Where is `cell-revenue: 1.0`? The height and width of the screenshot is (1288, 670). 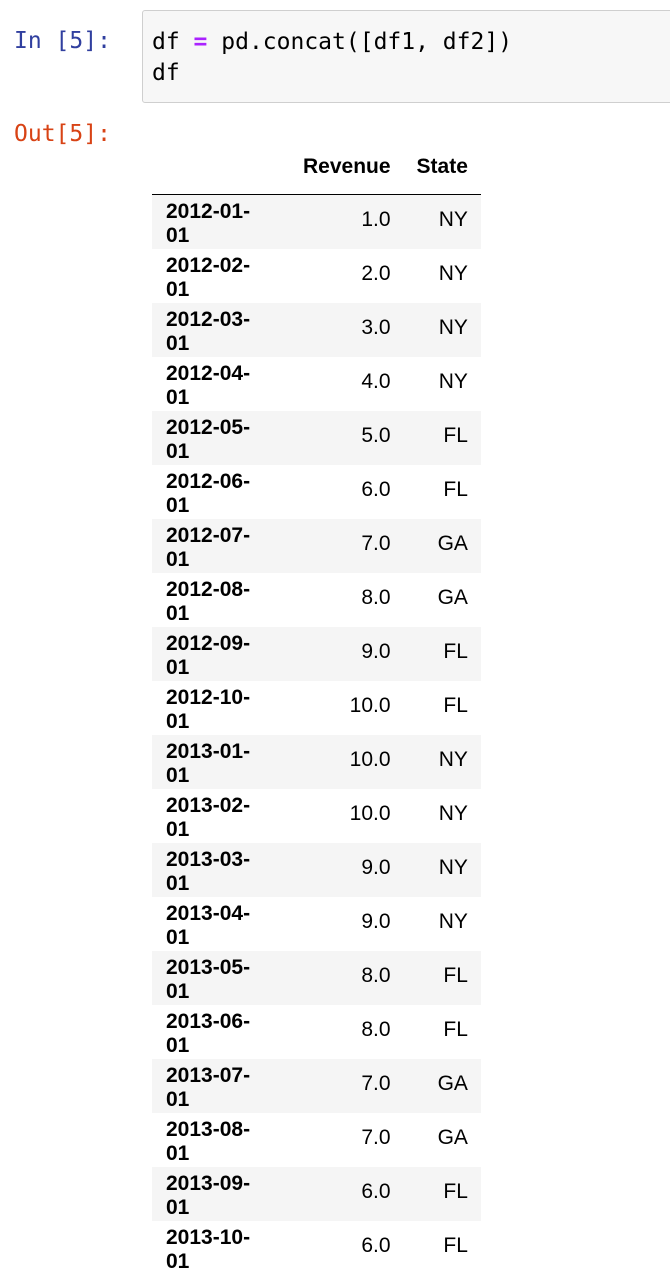
cell-revenue: 1.0 is located at coordinates (376, 219).